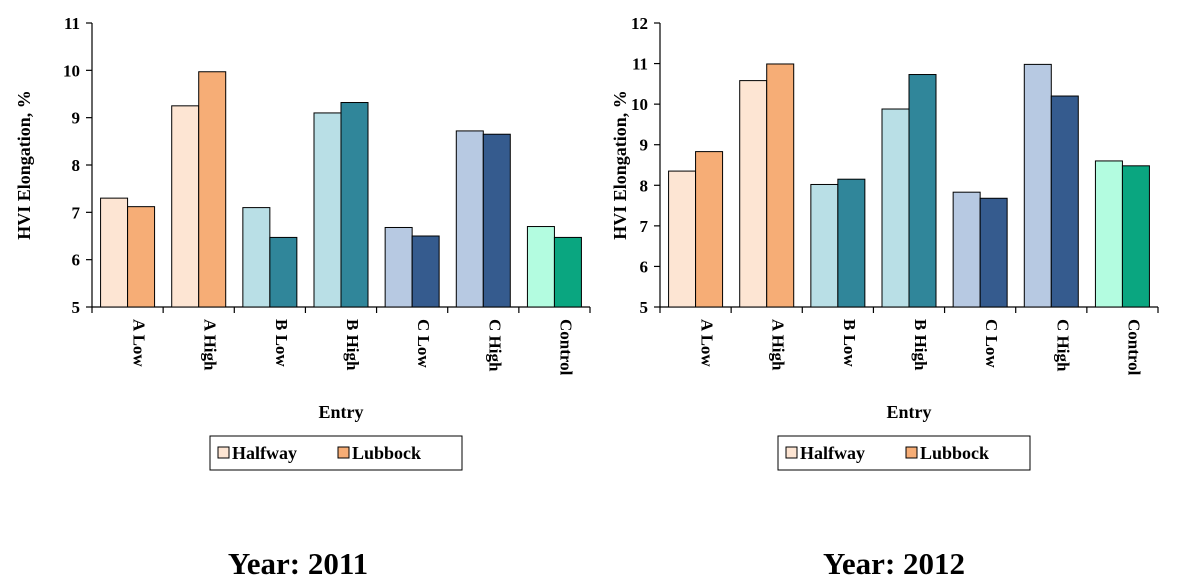 This screenshot has height=583, width=1192. I want to click on chart-caption-2012: Year: 2012, so click(894, 563).